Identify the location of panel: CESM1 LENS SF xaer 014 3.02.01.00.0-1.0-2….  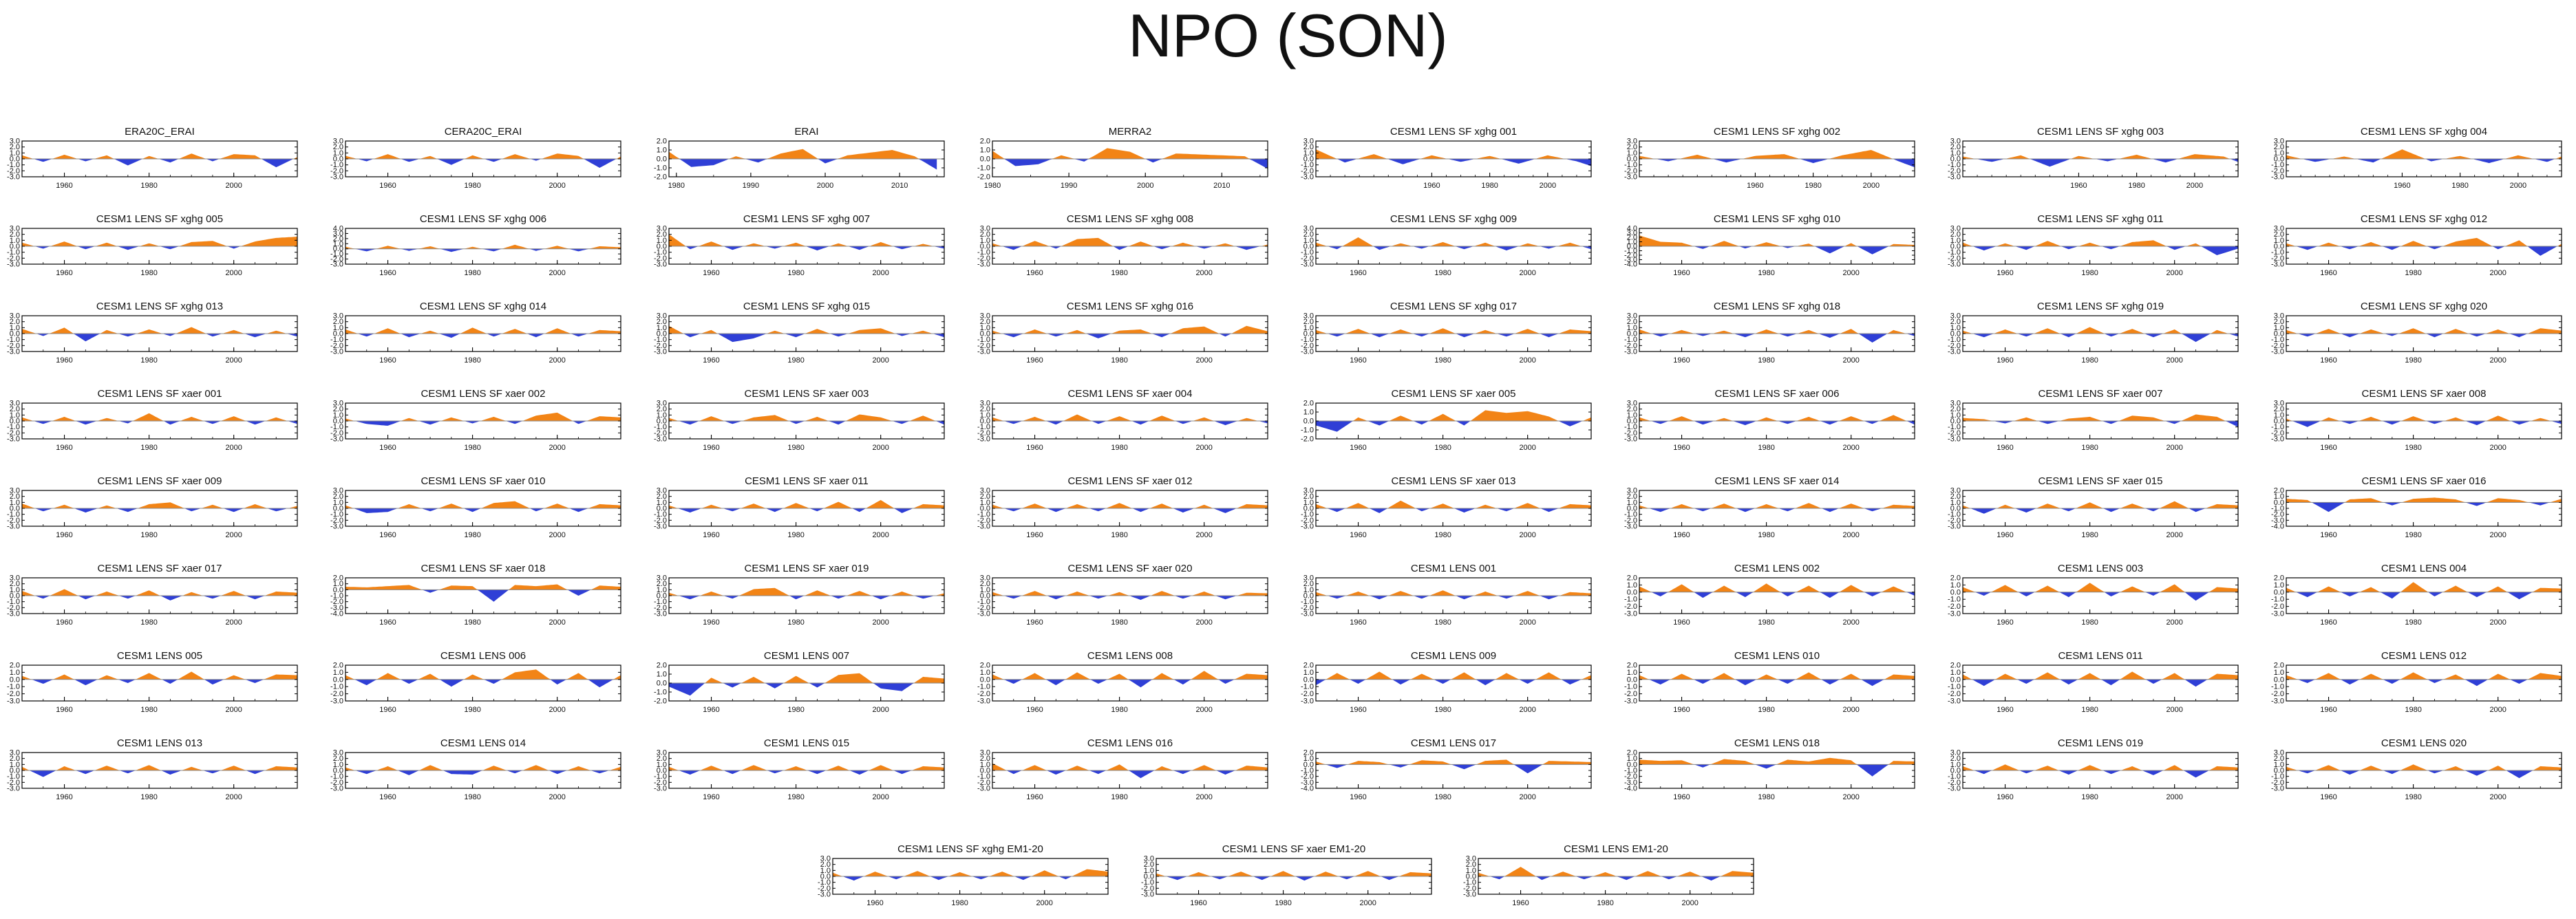
(1769, 507).